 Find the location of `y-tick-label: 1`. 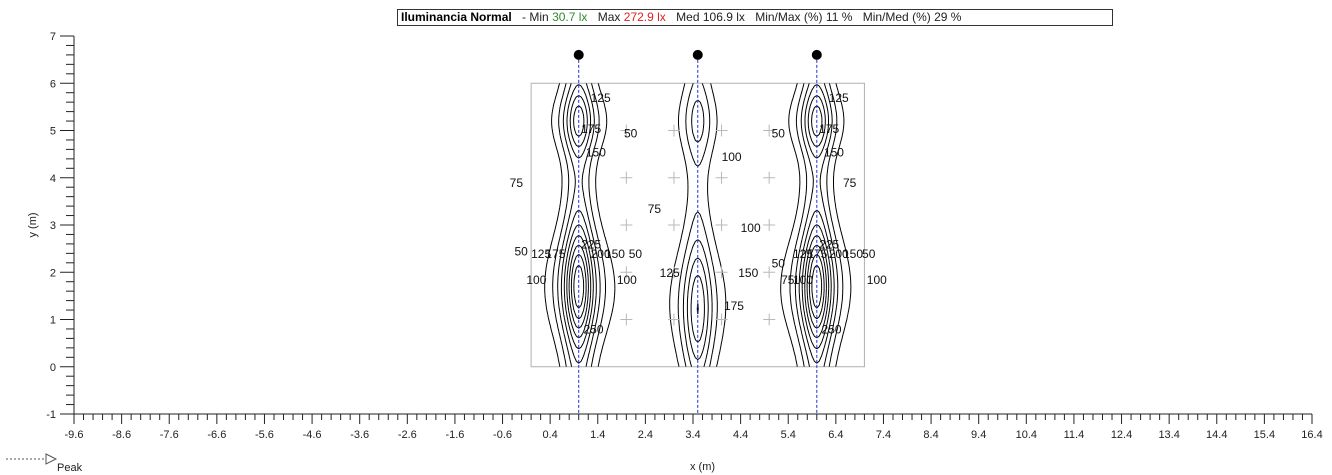

y-tick-label: 1 is located at coordinates (53, 321).